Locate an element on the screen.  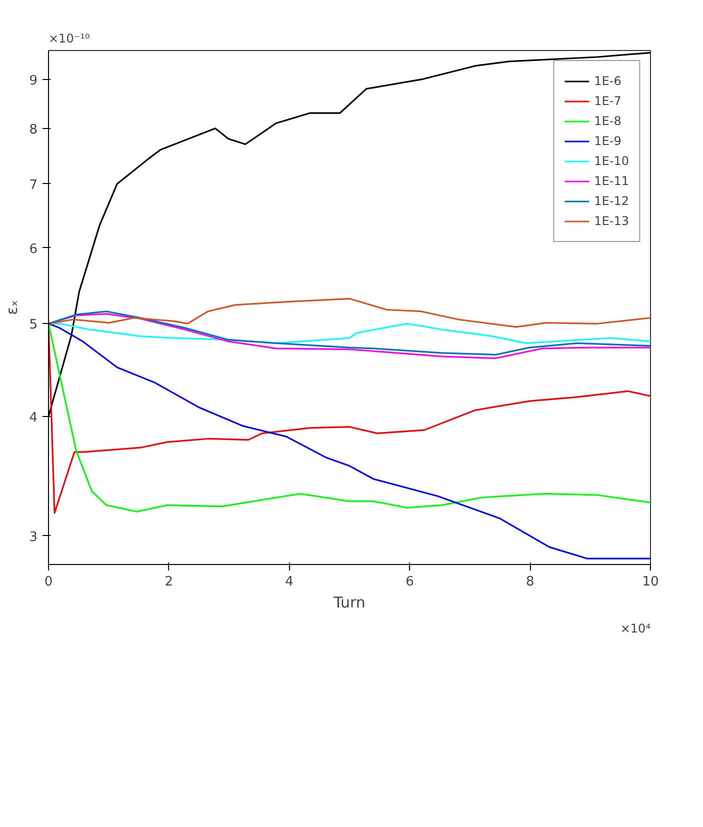
y-tick-label: 8 is located at coordinates (33, 130).